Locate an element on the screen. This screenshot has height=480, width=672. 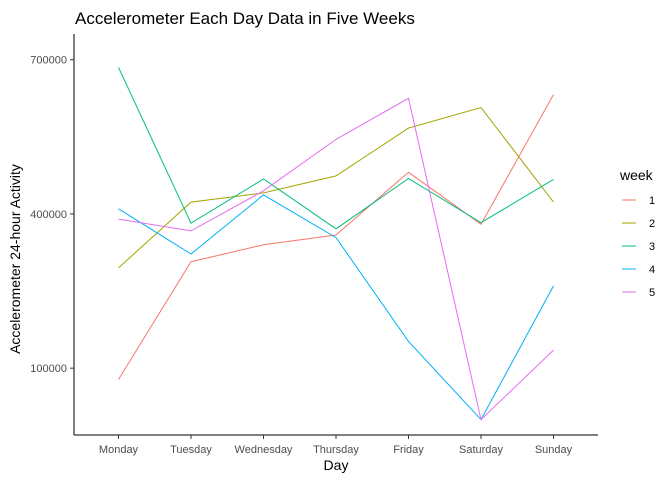
x-tick-label: Thursday is located at coordinates (336, 450).